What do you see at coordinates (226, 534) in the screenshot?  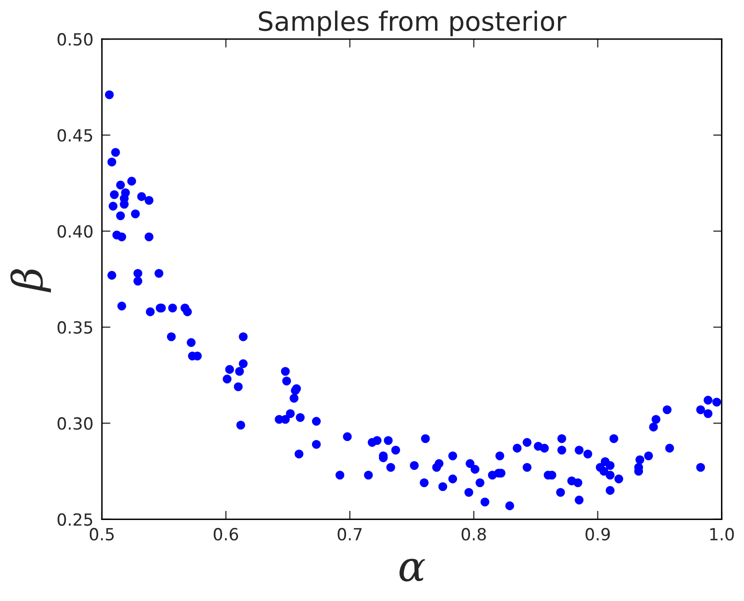 I see `x-tick-label: 0.6` at bounding box center [226, 534].